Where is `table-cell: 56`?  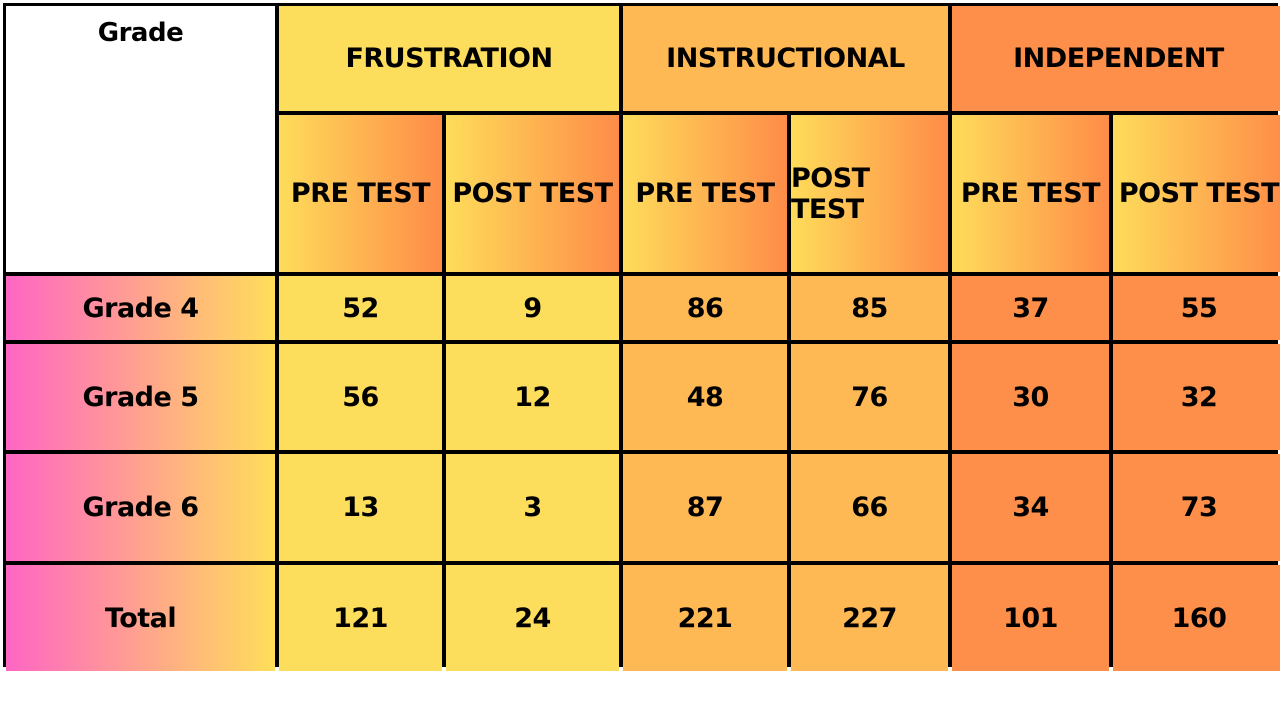 table-cell: 56 is located at coordinates (360, 397).